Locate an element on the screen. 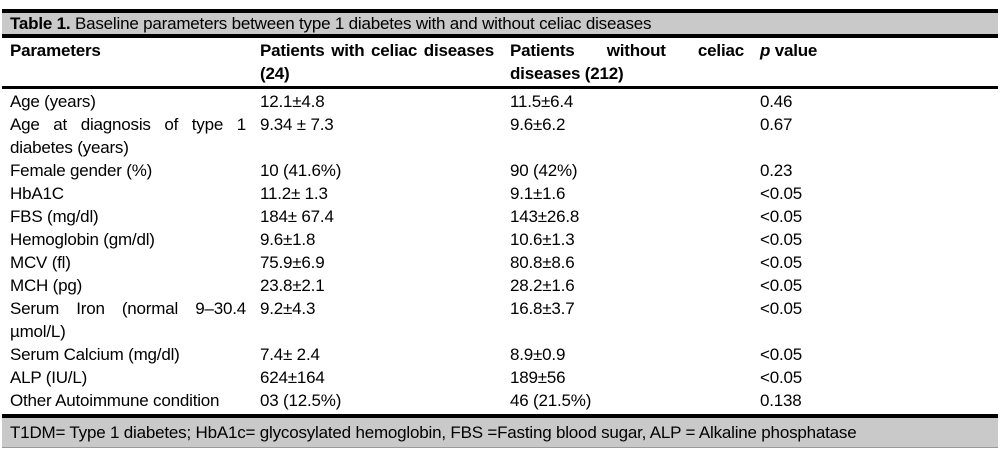  cell-with-celiac: 11.2± 1.3 is located at coordinates (294, 193).